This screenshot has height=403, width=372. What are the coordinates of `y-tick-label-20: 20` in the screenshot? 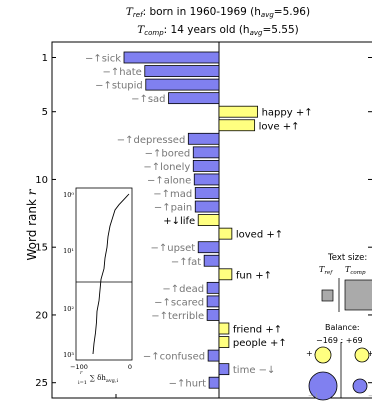 It's located at (41, 315).